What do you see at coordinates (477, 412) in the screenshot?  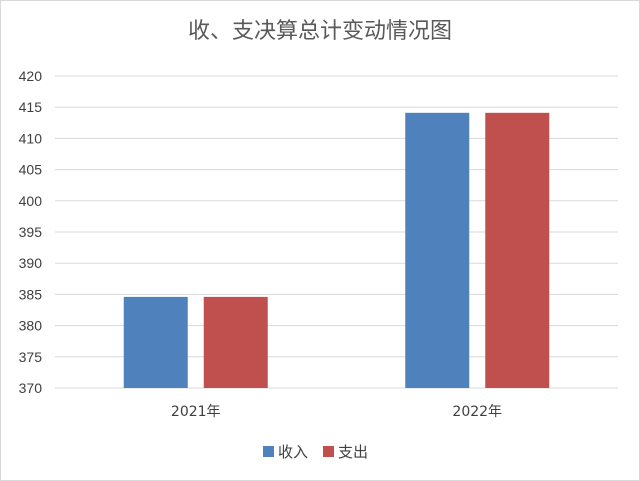 I see `x-category-label: 2022年` at bounding box center [477, 412].